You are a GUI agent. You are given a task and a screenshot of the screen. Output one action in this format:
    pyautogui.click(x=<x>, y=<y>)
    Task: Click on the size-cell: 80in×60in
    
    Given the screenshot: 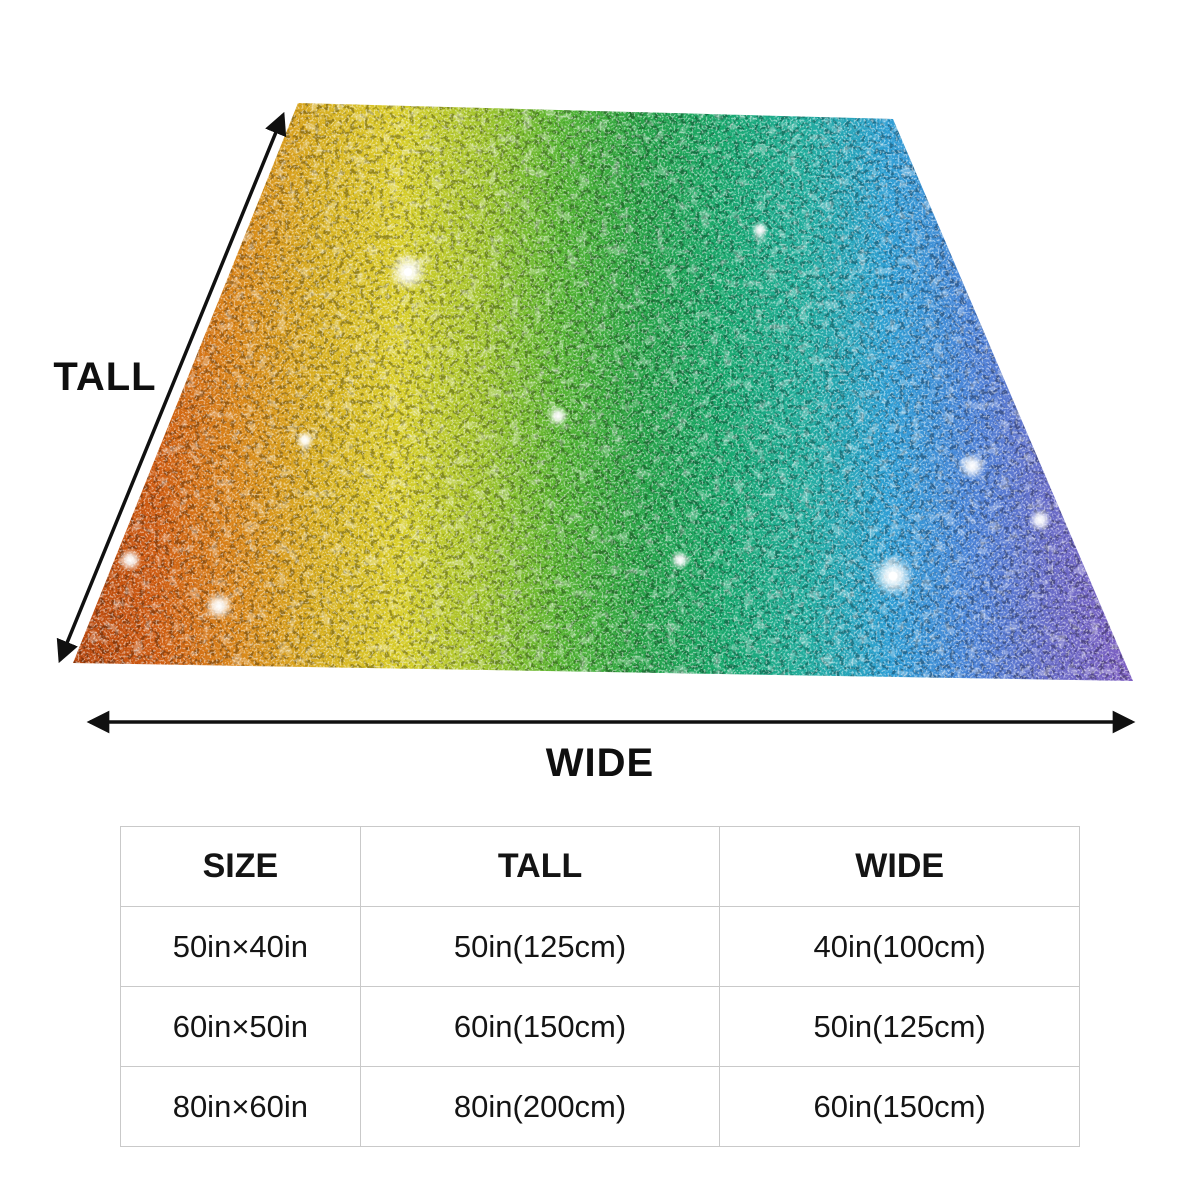 What is the action you would take?
    pyautogui.click(x=240, y=1106)
    